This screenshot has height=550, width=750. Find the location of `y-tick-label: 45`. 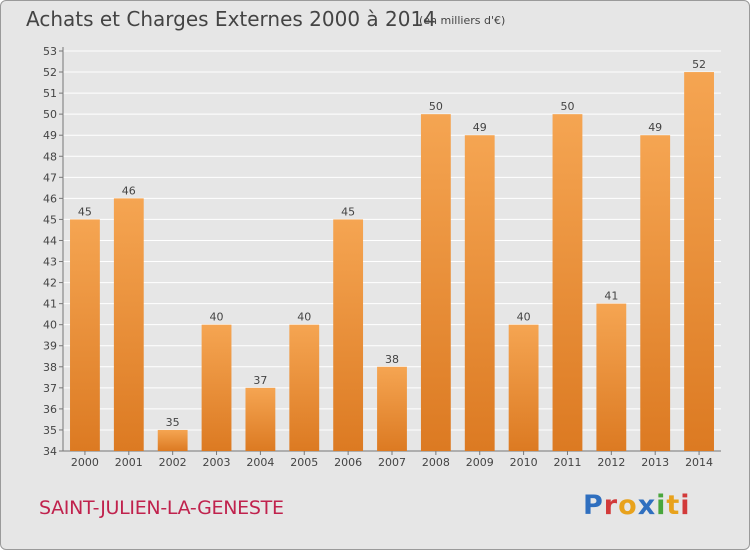

y-tick-label: 45 is located at coordinates (50, 219).